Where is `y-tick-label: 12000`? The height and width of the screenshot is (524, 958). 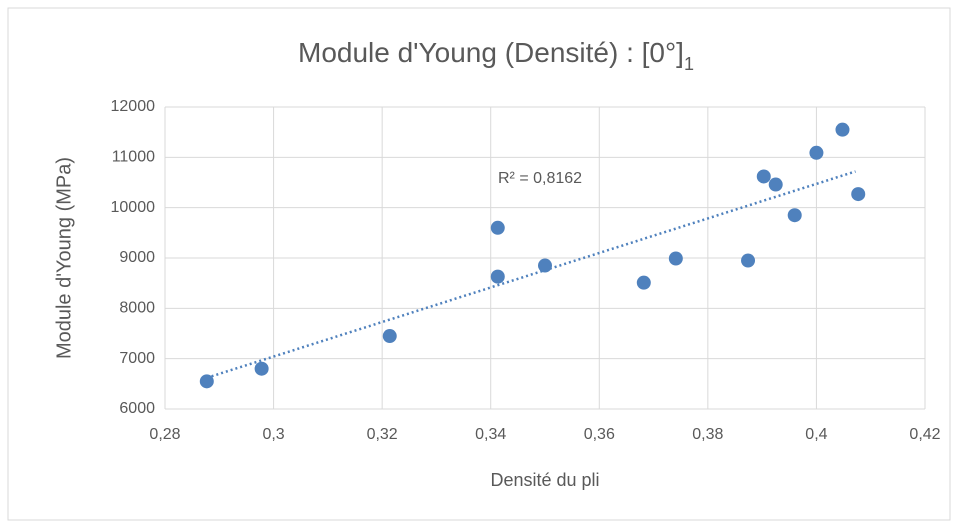
y-tick-label: 12000 is located at coordinates (133, 106).